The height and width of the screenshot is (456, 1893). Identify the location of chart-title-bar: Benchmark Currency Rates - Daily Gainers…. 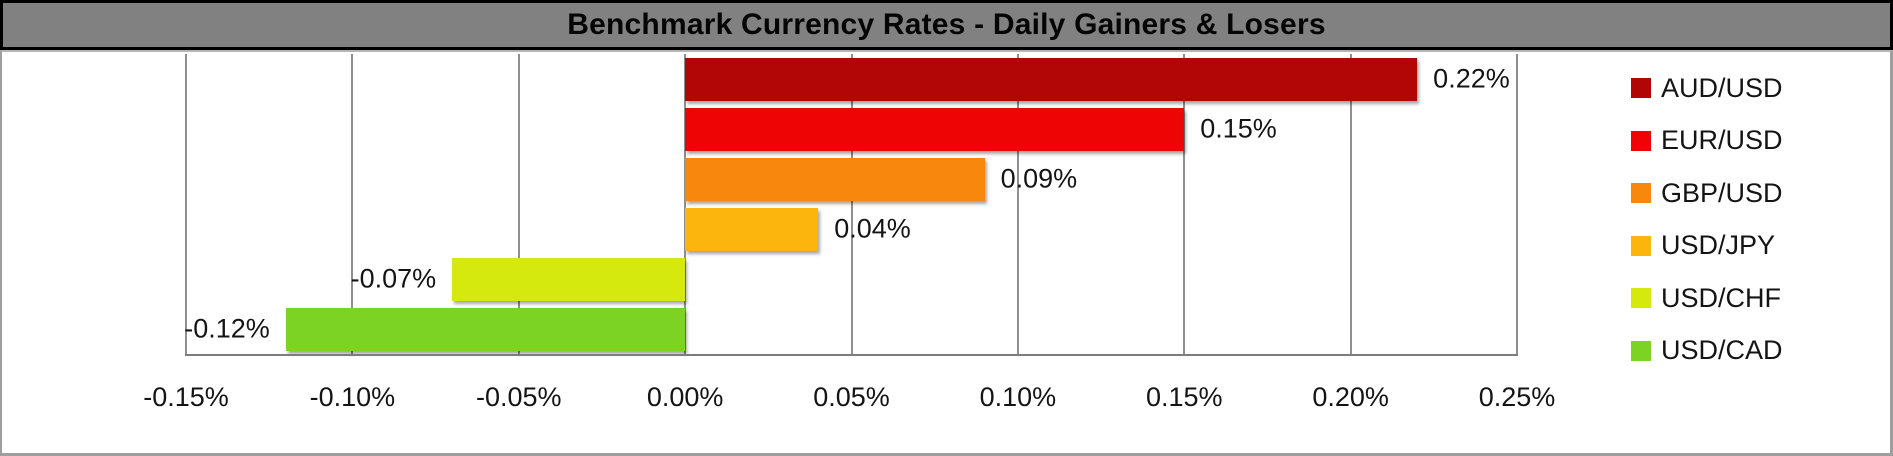
(946, 25).